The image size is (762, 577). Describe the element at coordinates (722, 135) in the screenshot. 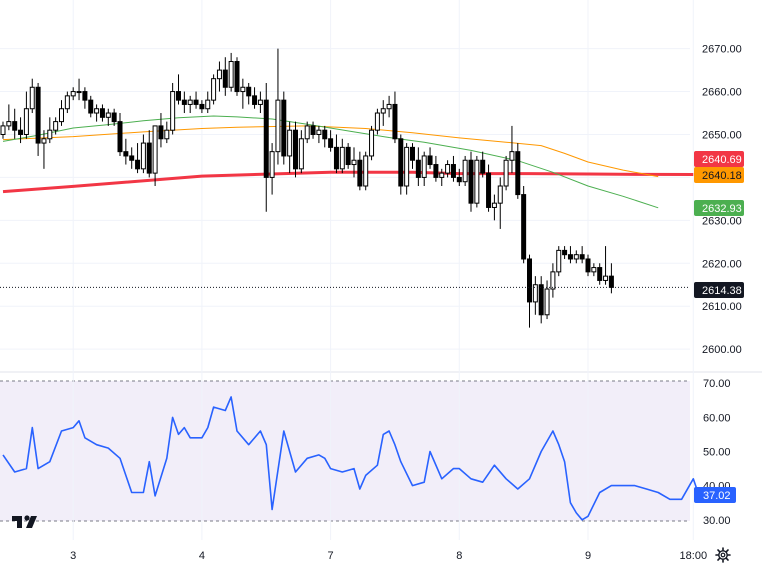

I see `price-tick-label: 2650.00` at that location.